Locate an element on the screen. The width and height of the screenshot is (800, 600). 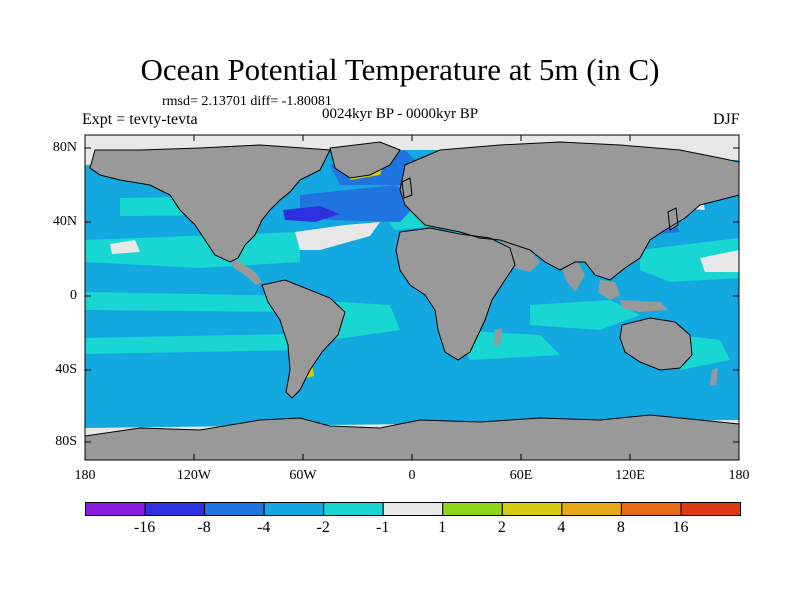
y-axis-label: 40N is located at coordinates (64, 221).